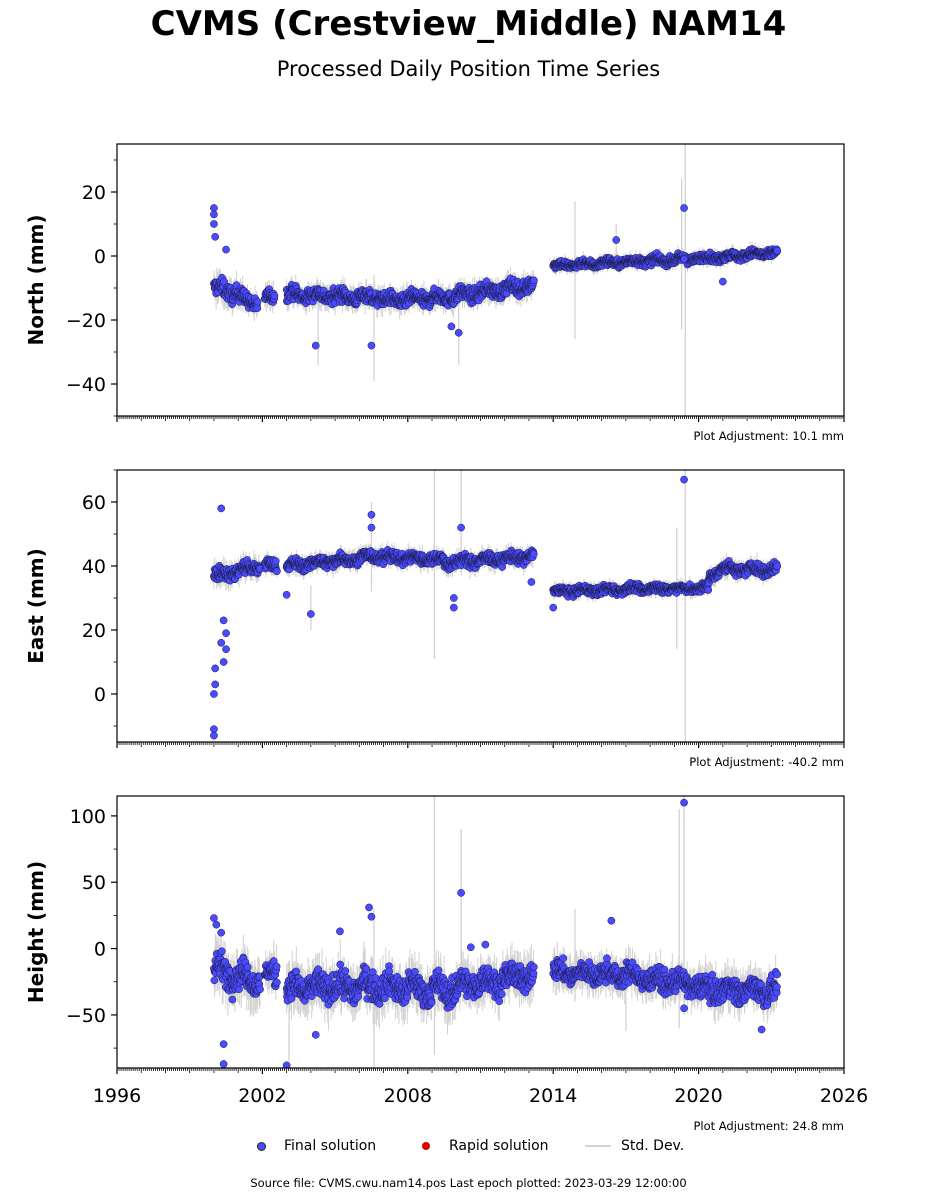  What do you see at coordinates (100, 257) in the screenshot?
I see `y-tick-label: 0` at bounding box center [100, 257].